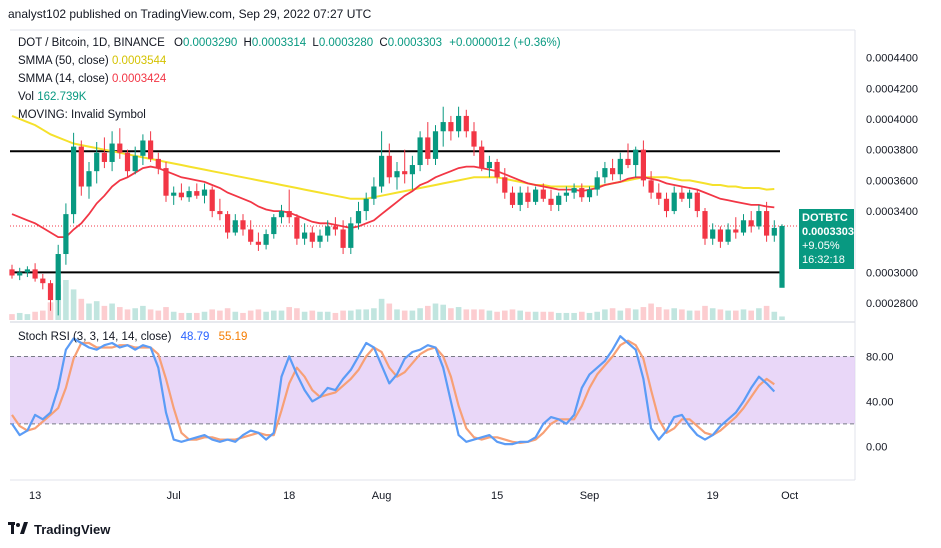 This screenshot has height=548, width=941. Describe the element at coordinates (82, 115) in the screenshot. I see `moving-label: MOVING: Invalid Symbol` at that location.